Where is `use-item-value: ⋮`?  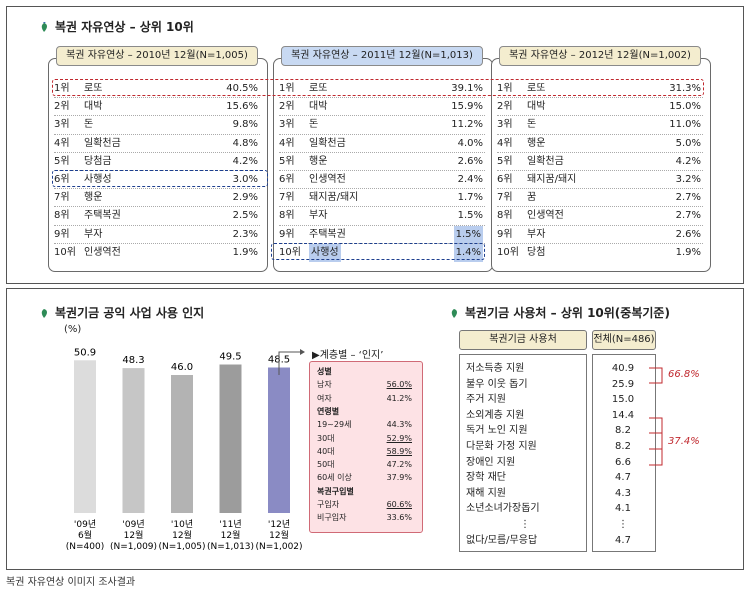 use-item-value: ⋮ is located at coordinates (623, 524).